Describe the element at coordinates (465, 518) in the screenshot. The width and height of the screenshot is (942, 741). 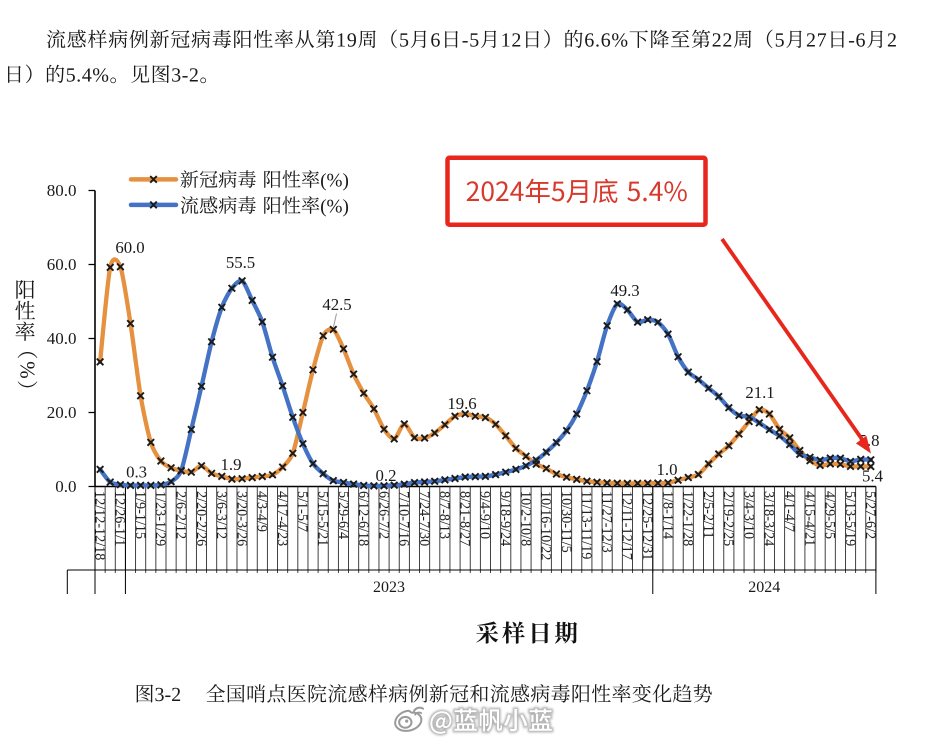
I see `svg-text: 8/21-8/27` at that location.